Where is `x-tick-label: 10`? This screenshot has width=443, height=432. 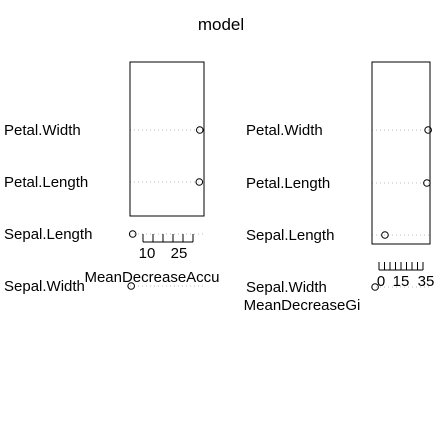 x-tick-label: 10 is located at coordinates (147, 253).